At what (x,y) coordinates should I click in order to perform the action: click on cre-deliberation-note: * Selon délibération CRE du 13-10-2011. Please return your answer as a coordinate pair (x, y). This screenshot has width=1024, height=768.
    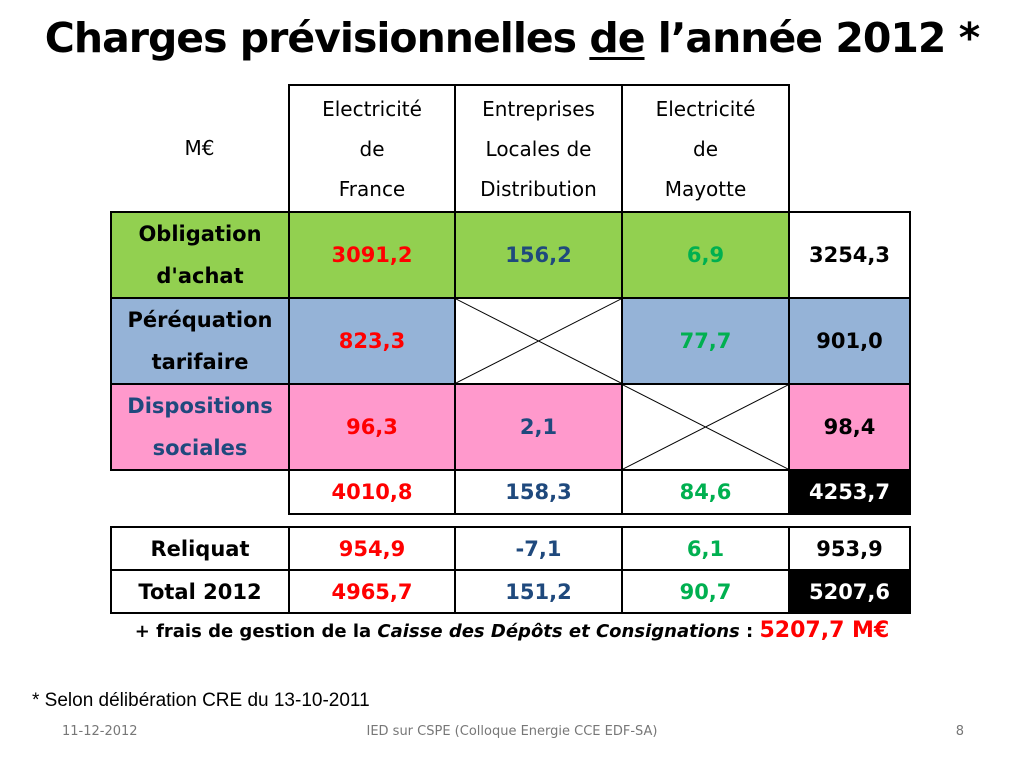
    Looking at the image, I should click on (201, 700).